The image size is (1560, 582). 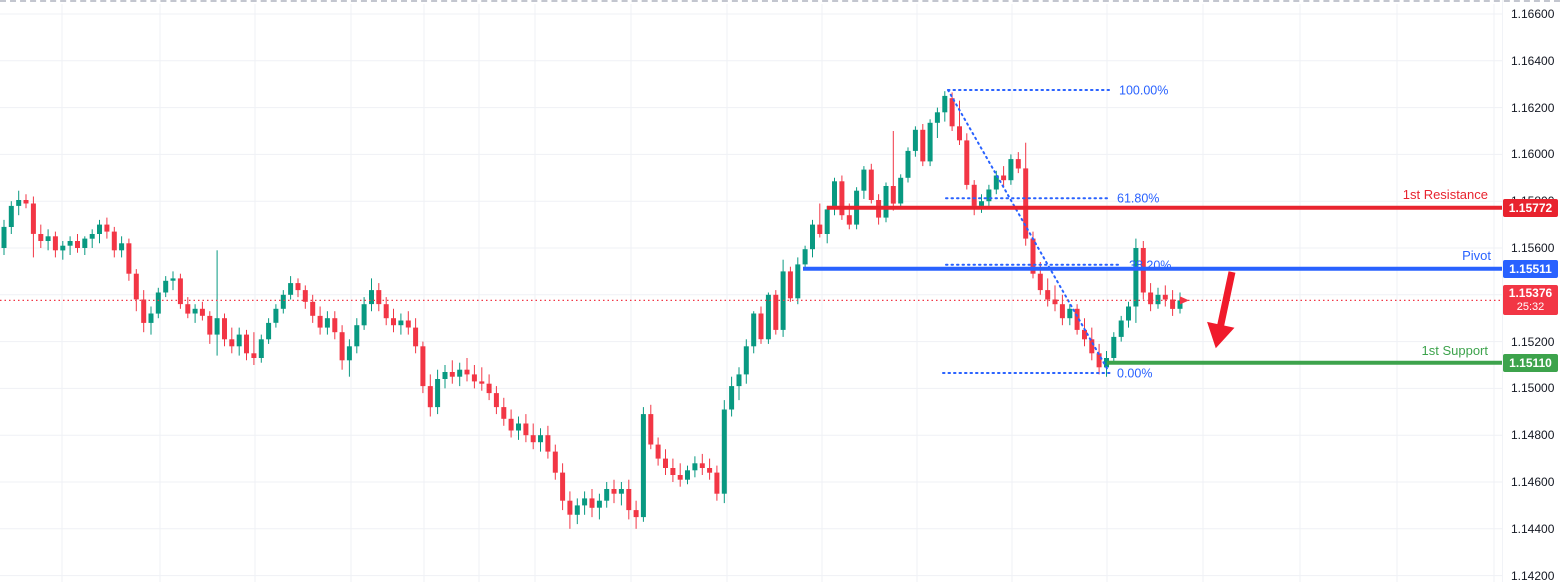 What do you see at coordinates (1184, 300) in the screenshot?
I see `price-line-arrow-marker` at bounding box center [1184, 300].